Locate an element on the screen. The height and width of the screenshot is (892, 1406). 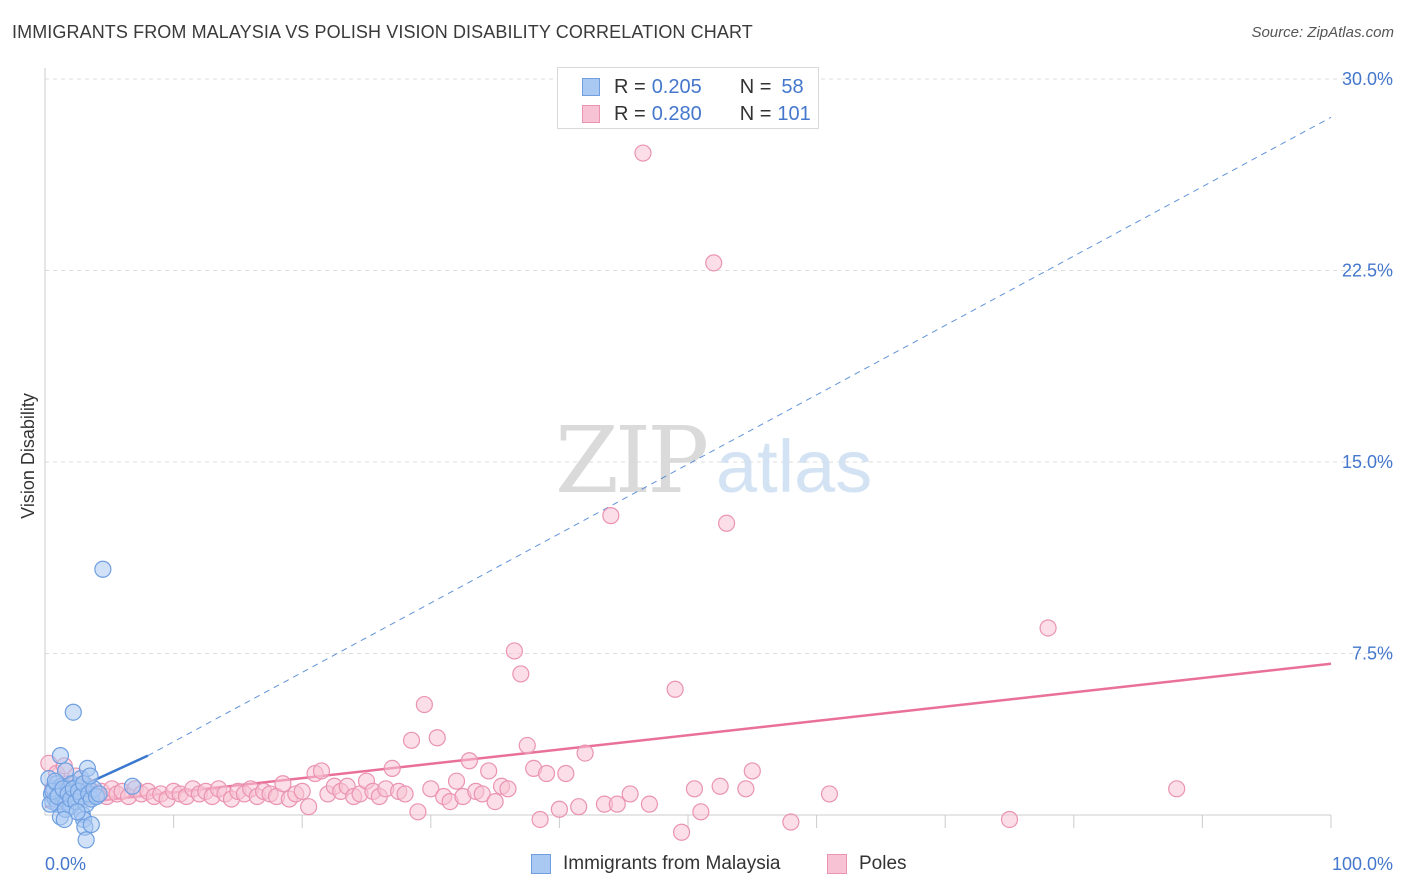
y-tick-label: 22.5% is located at coordinates (1367, 271).